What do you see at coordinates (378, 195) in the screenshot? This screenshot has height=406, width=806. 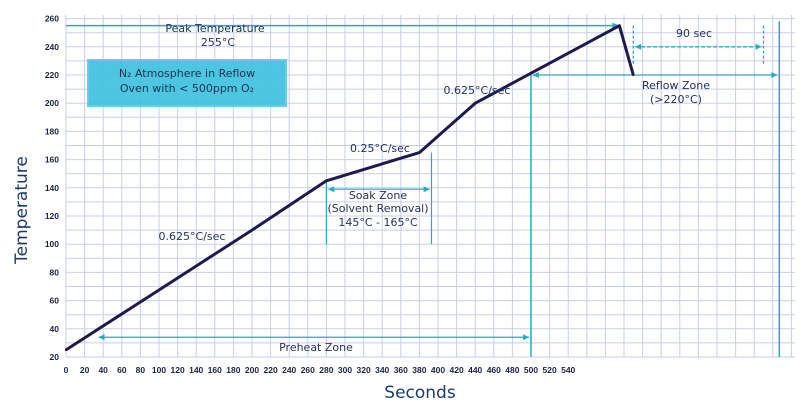 I see `soak-zone-label: Soak Zone` at bounding box center [378, 195].